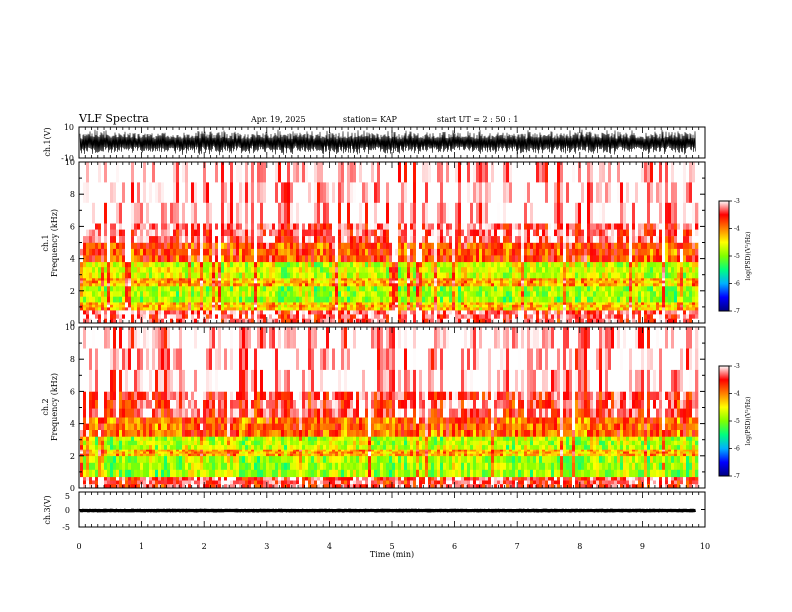 The width and height of the screenshot is (792, 612). I want to click on time-tick-label: 7, so click(517, 546).